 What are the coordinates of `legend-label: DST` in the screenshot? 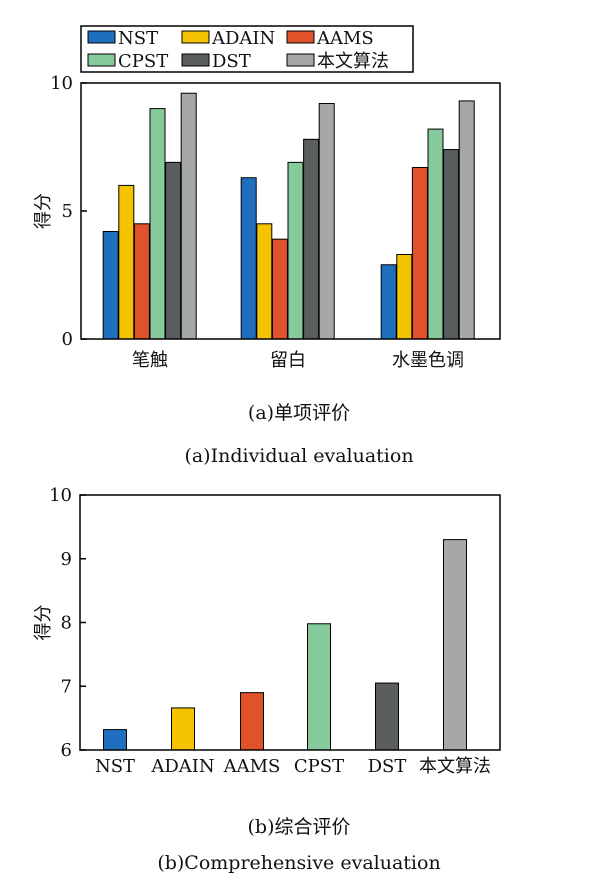 It's located at (231, 61).